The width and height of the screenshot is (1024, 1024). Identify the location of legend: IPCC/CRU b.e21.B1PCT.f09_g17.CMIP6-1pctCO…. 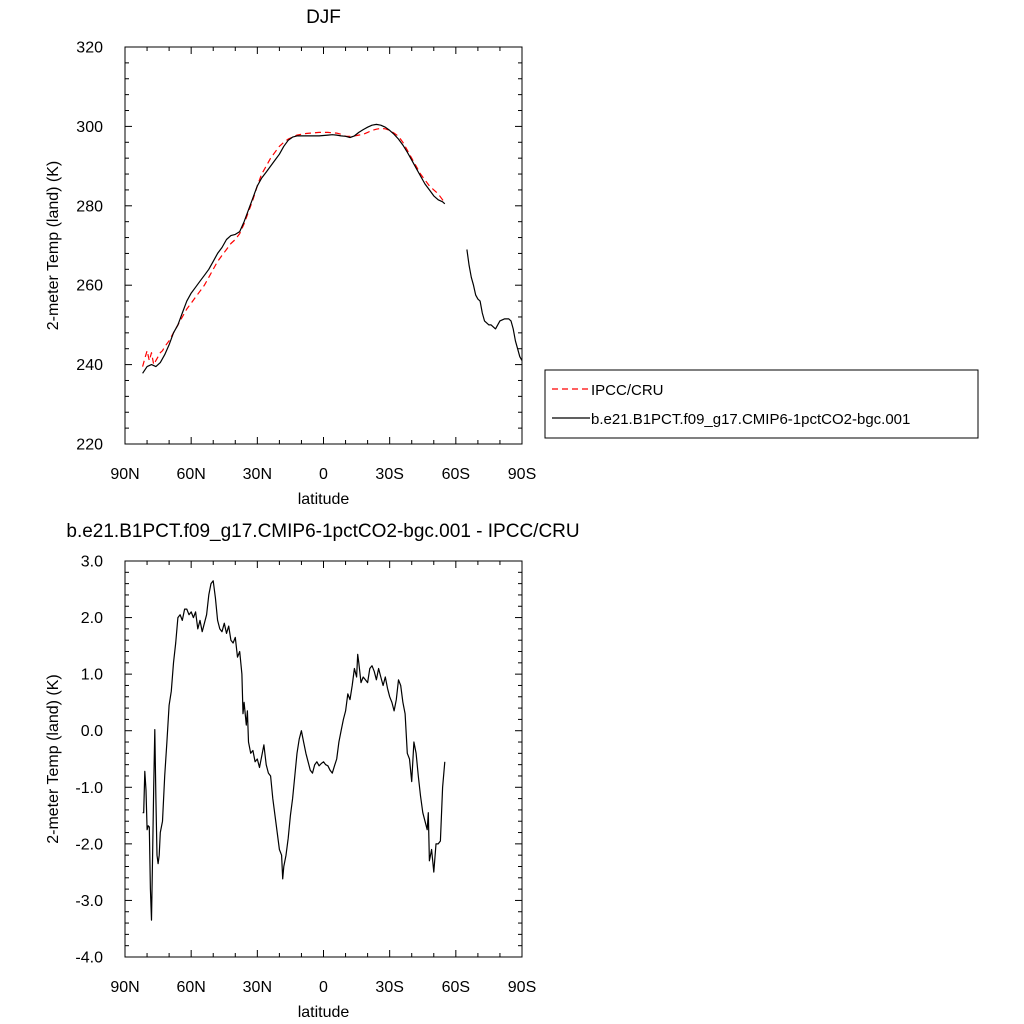
(761, 404).